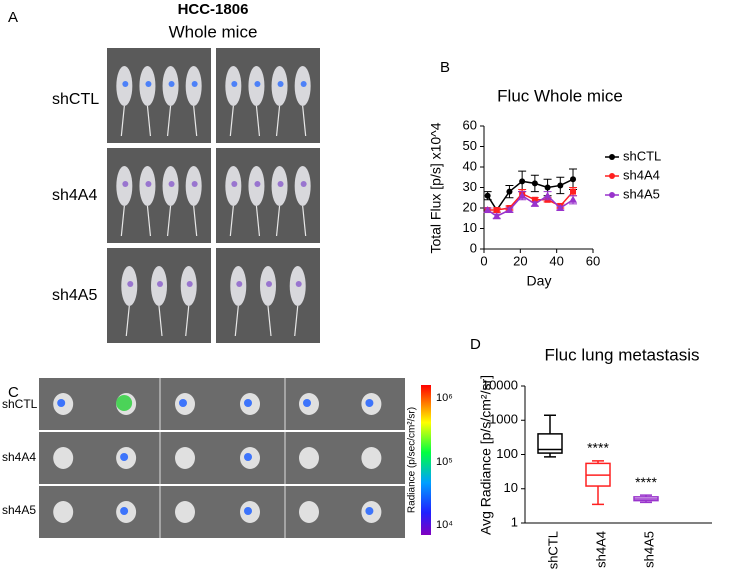 The image size is (750, 582). I want to click on colorbar-tick: 10⁴, so click(444, 525).